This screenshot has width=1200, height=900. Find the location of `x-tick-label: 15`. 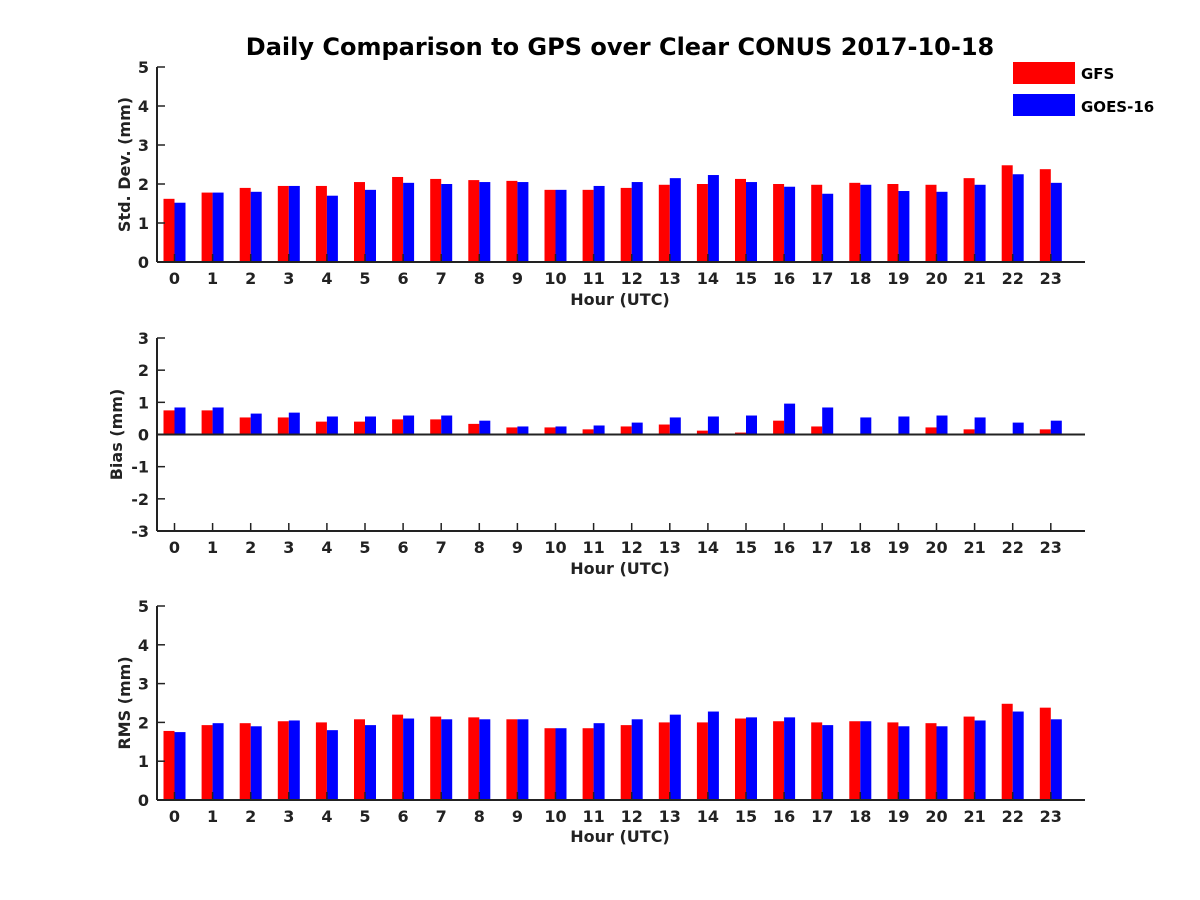

x-tick-label: 15 is located at coordinates (746, 816).